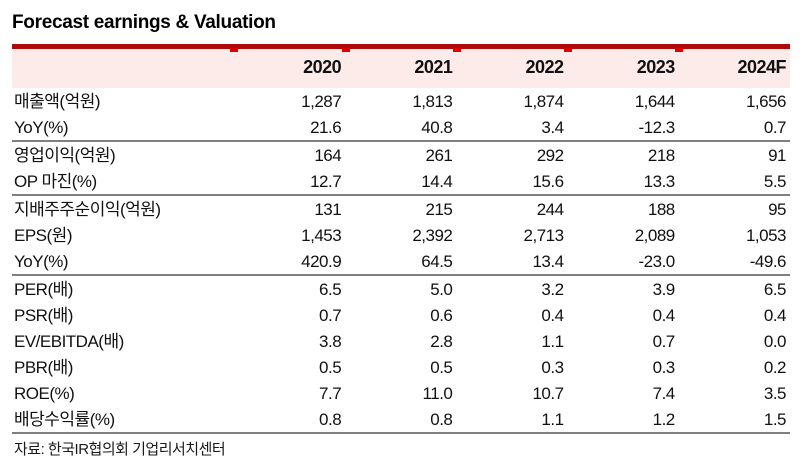 Image resolution: width=803 pixels, height=456 pixels. I want to click on cell-value: 7.4, so click(664, 393).